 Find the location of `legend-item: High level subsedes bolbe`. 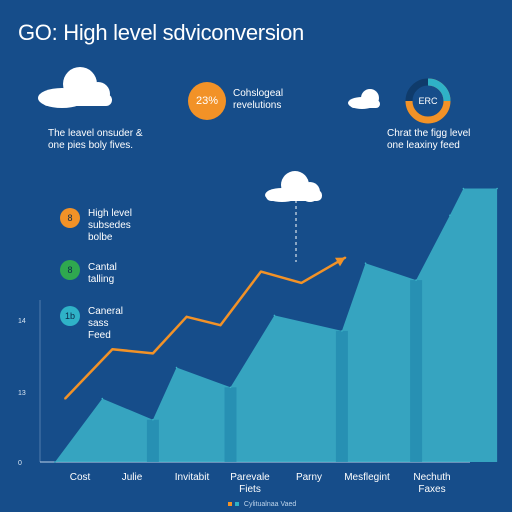

legend-item: High level subsedes bolbe is located at coordinates (110, 226).